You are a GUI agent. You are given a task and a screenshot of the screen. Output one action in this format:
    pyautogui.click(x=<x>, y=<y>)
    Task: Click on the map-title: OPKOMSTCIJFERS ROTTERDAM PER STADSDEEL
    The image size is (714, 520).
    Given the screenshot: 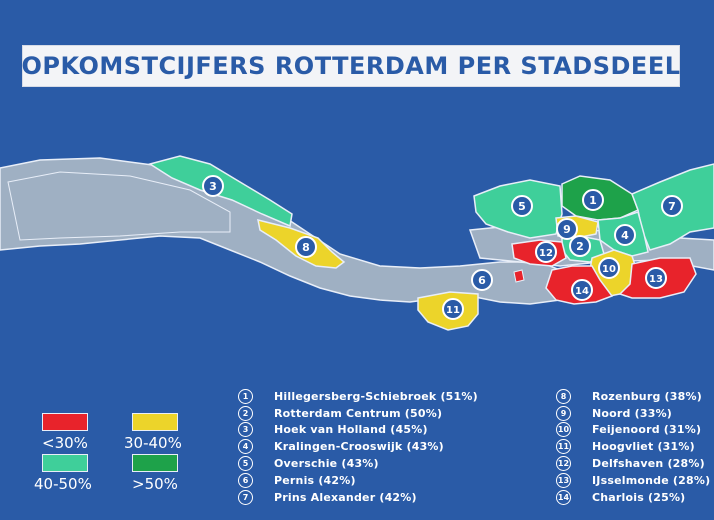 What is the action you would take?
    pyautogui.click(x=351, y=66)
    